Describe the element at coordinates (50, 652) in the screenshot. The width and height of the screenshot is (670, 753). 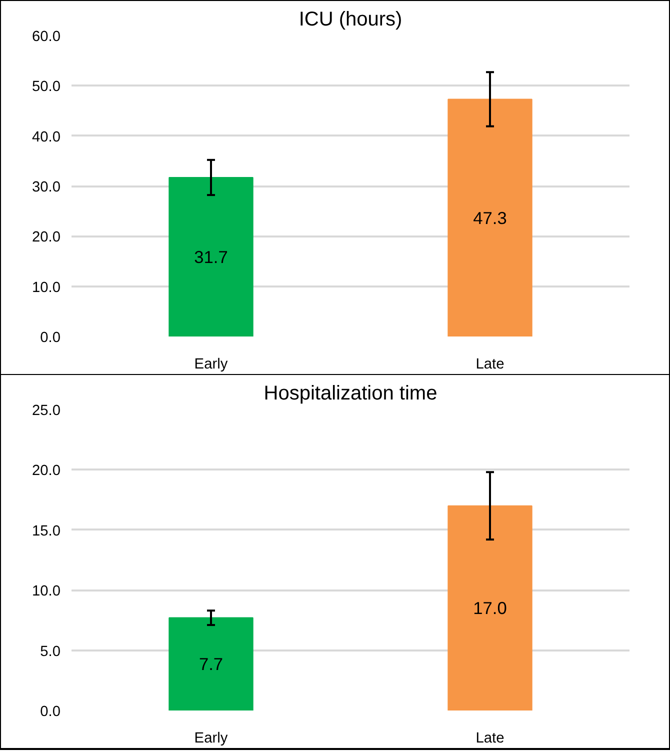
I see `y-tick-label: 5.0` at that location.